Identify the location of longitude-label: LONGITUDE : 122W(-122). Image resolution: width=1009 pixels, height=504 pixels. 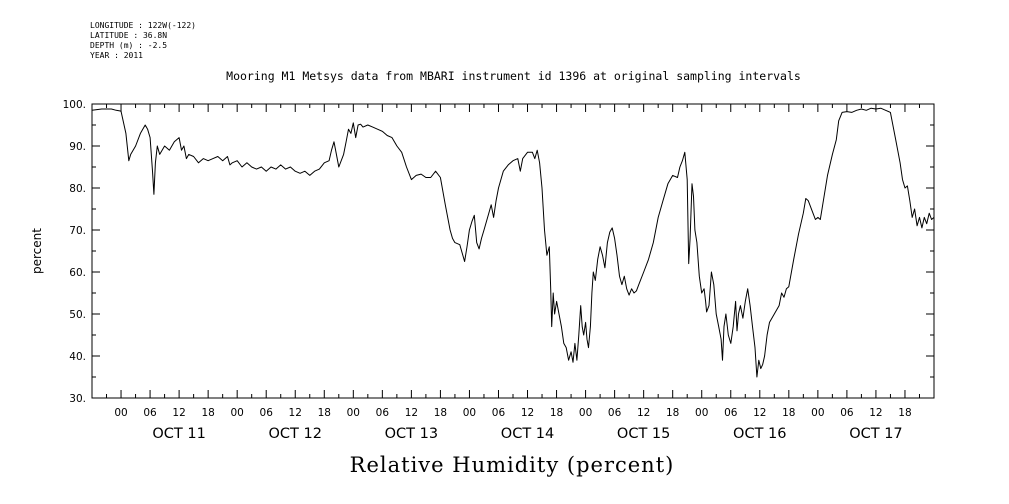
(143, 25).